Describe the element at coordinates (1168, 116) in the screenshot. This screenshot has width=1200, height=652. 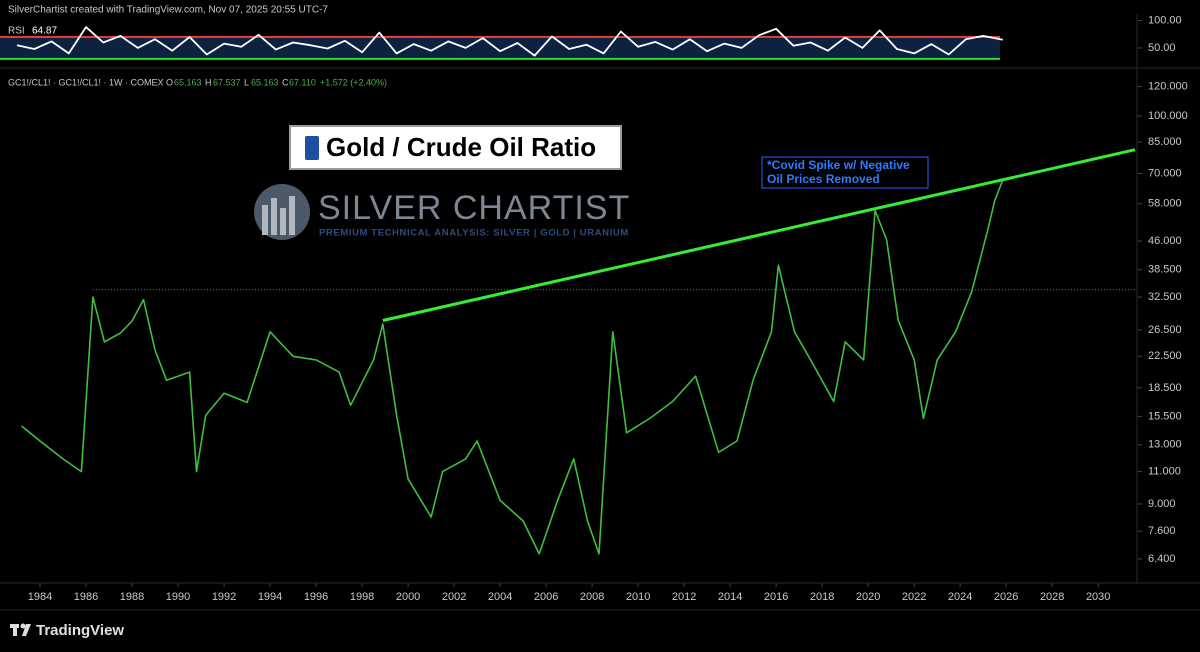
I see `y-tick-label: 100.000` at that location.